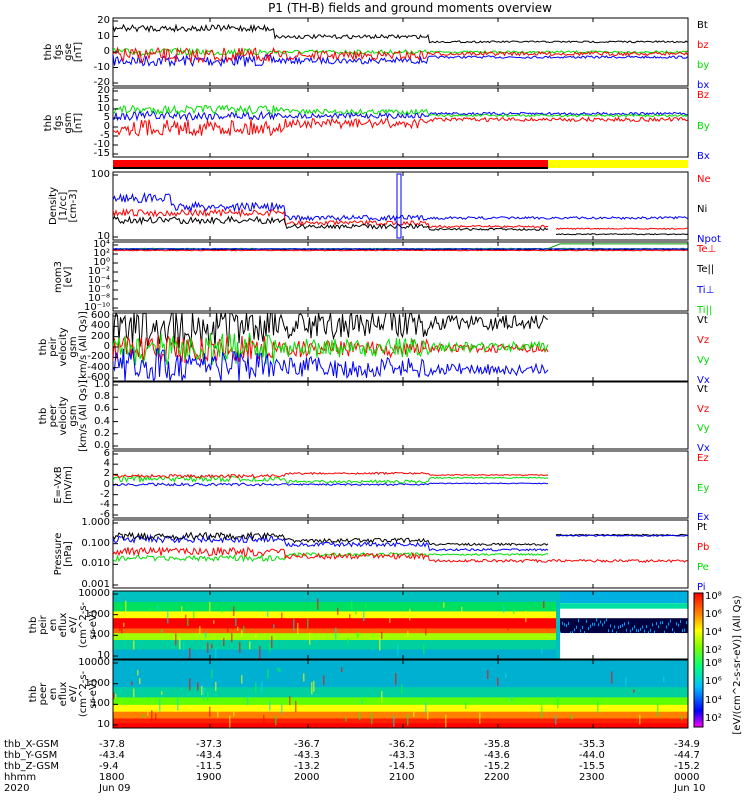 The image size is (750, 800). What do you see at coordinates (709, 239) in the screenshot?
I see `legend-npot: Npot` at bounding box center [709, 239].